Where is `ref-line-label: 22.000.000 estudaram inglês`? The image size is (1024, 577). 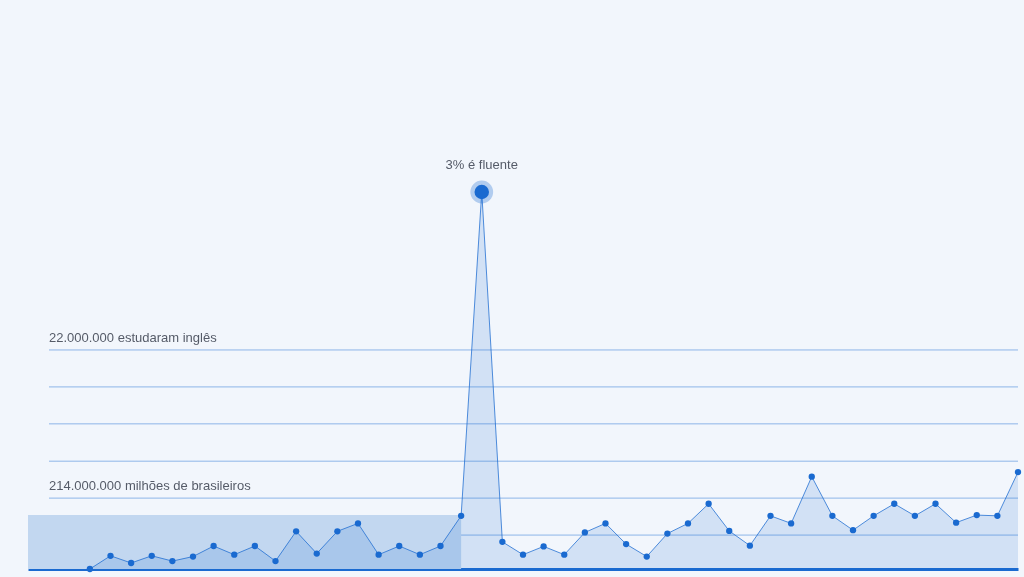
ref-line-label: 22.000.000 estudaram inglês is located at coordinates (133, 337).